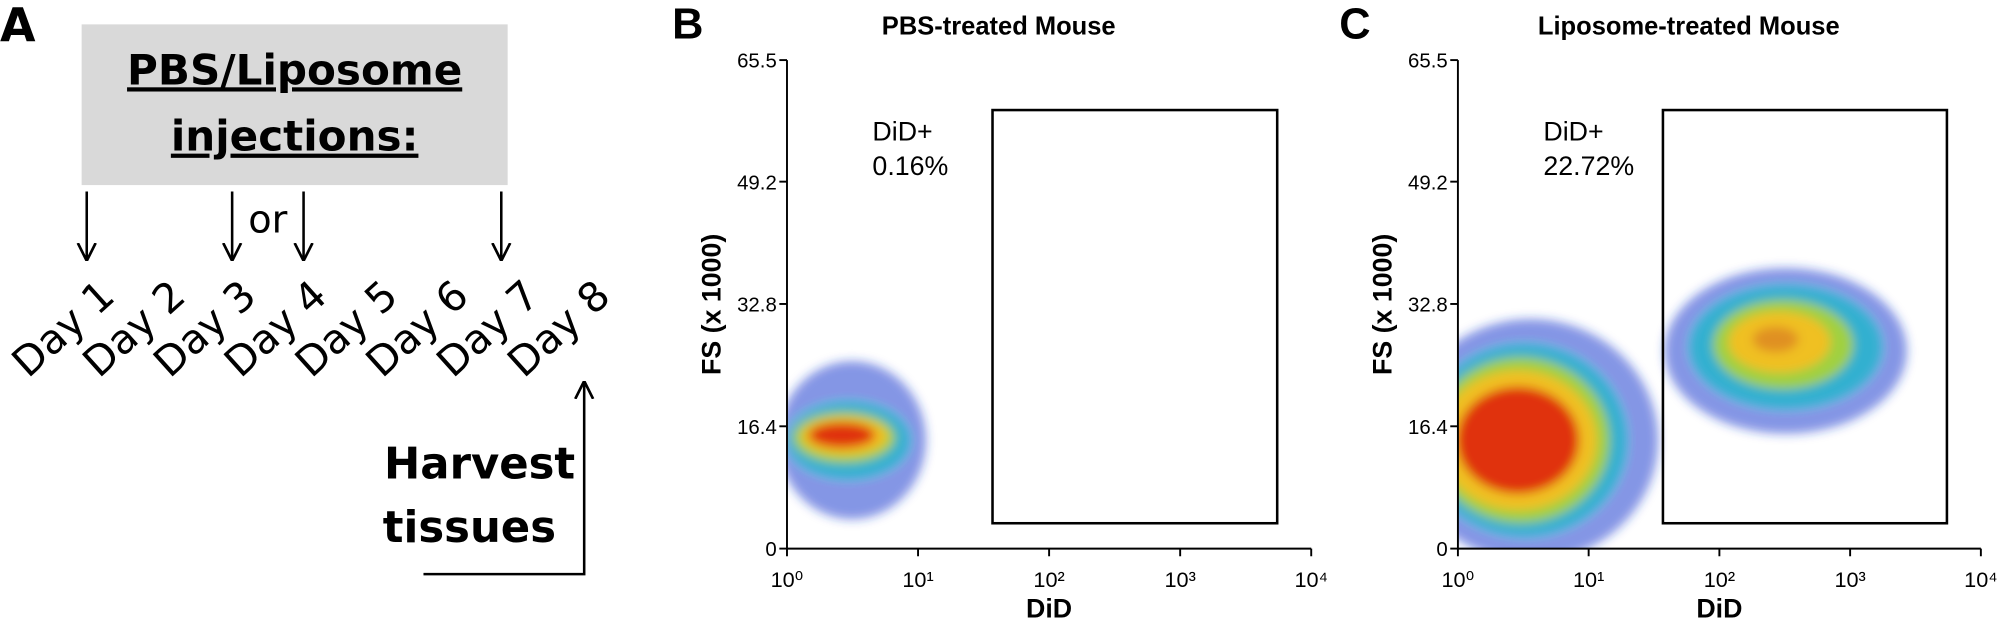  Describe the element at coordinates (294, 225) in the screenshot. I see `injection-arrows` at that location.